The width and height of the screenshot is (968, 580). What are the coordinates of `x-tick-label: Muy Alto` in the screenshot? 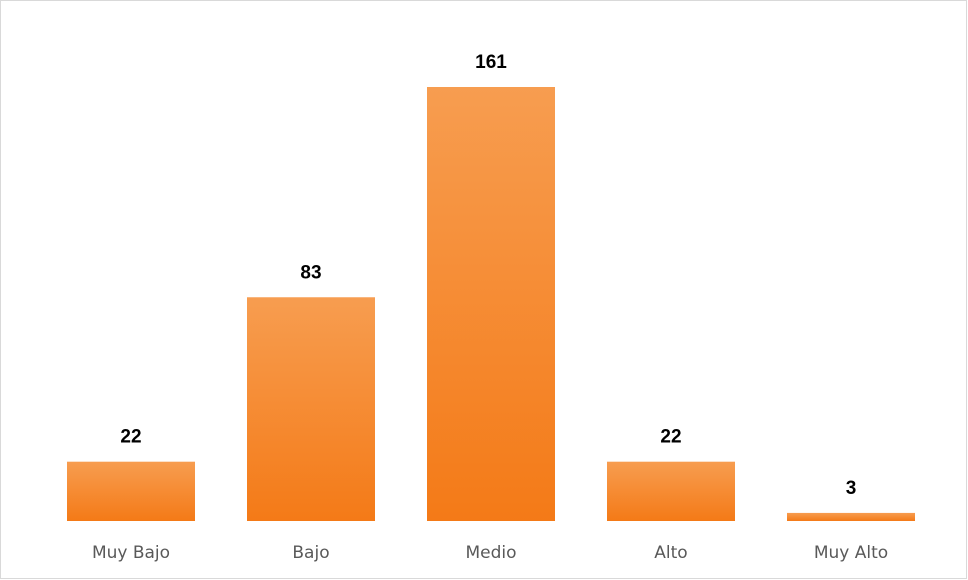 It's located at (851, 553).